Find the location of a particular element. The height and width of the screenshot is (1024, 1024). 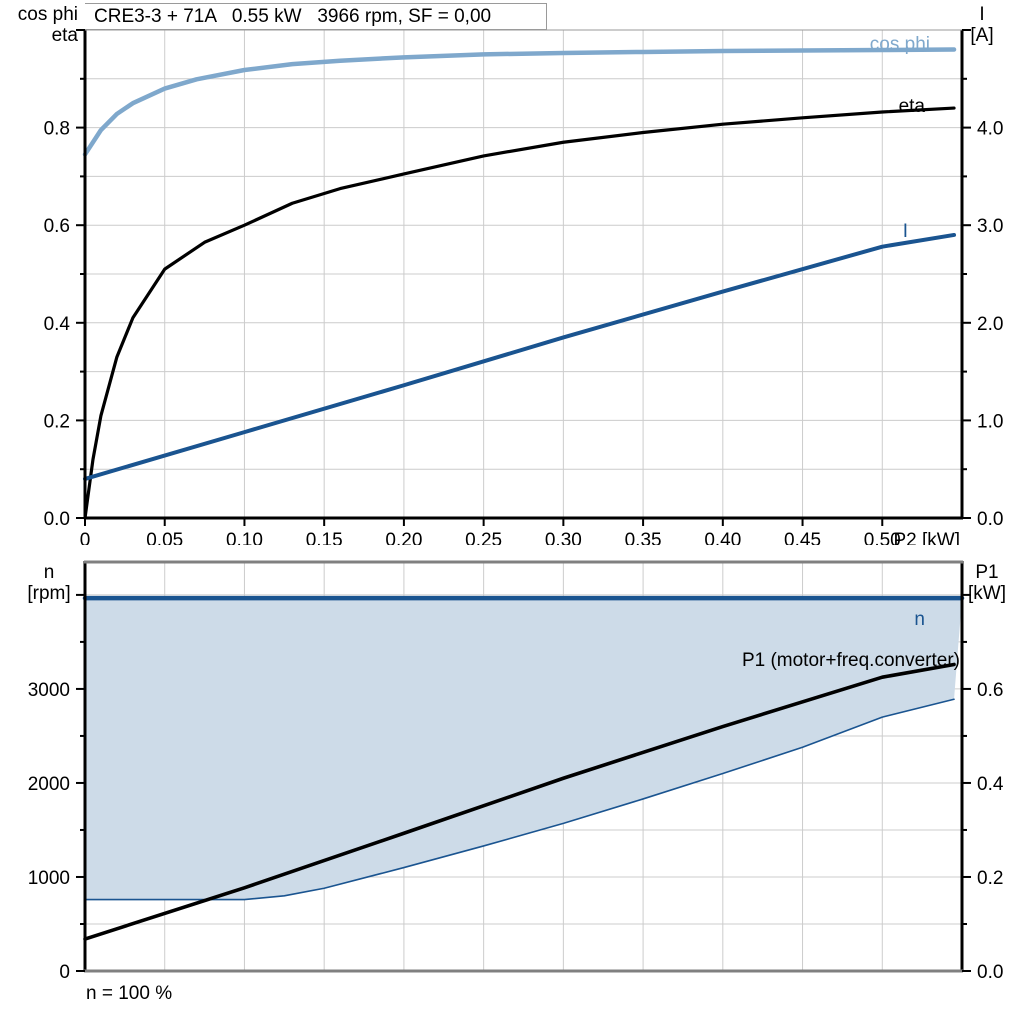

current-series-label: I is located at coordinates (905, 231).